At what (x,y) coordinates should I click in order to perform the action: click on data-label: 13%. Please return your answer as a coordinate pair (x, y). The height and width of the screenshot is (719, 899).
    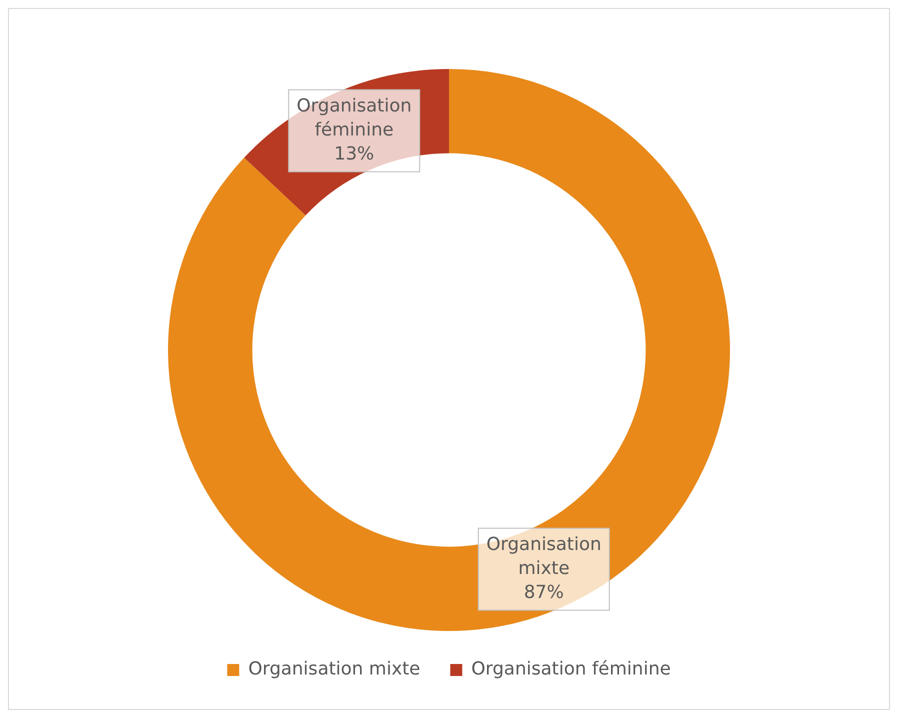
    Looking at the image, I should click on (354, 153).